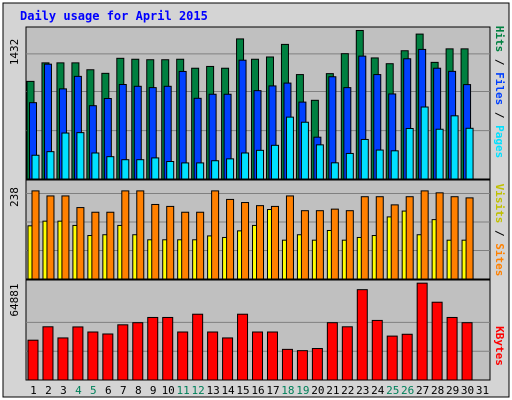  Describe the element at coordinates (14, 299) in the screenshot. I see `y-max-label-3: 64881` at that location.